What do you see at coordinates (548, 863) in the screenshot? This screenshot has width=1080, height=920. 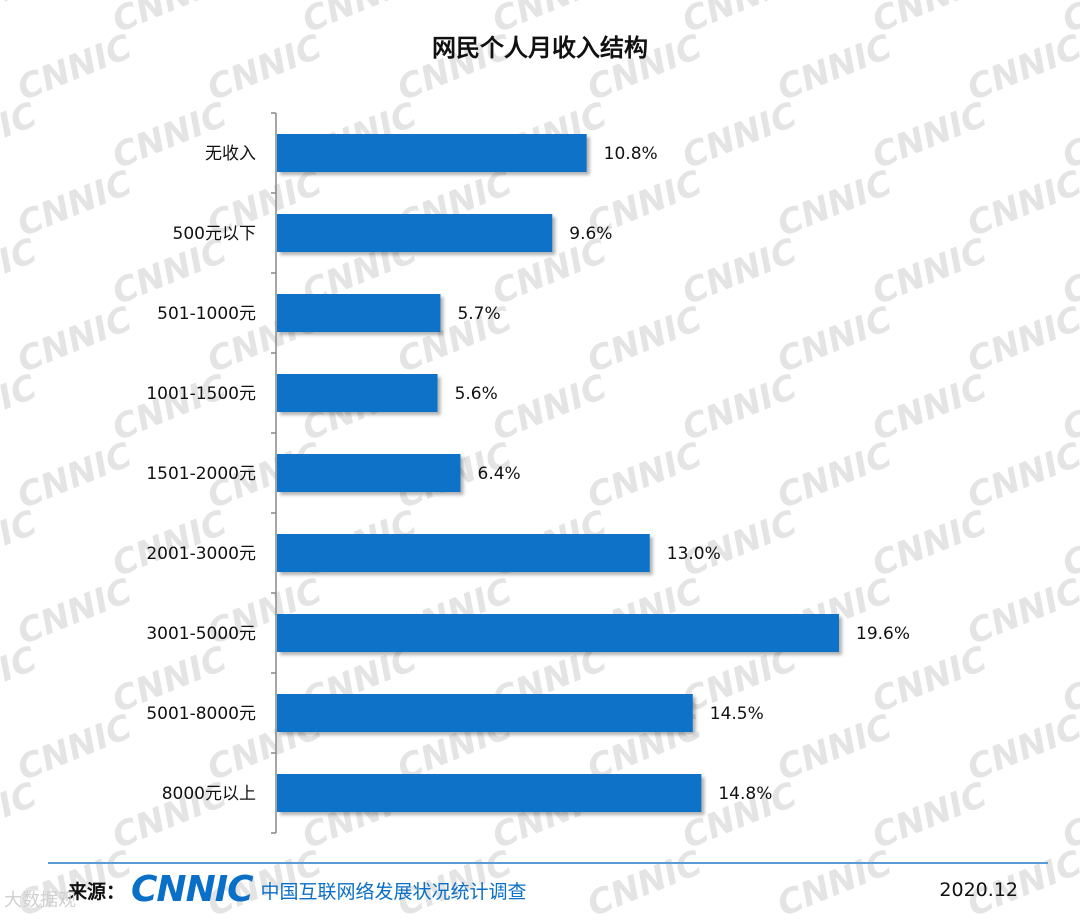 I see `footer-divider` at bounding box center [548, 863].